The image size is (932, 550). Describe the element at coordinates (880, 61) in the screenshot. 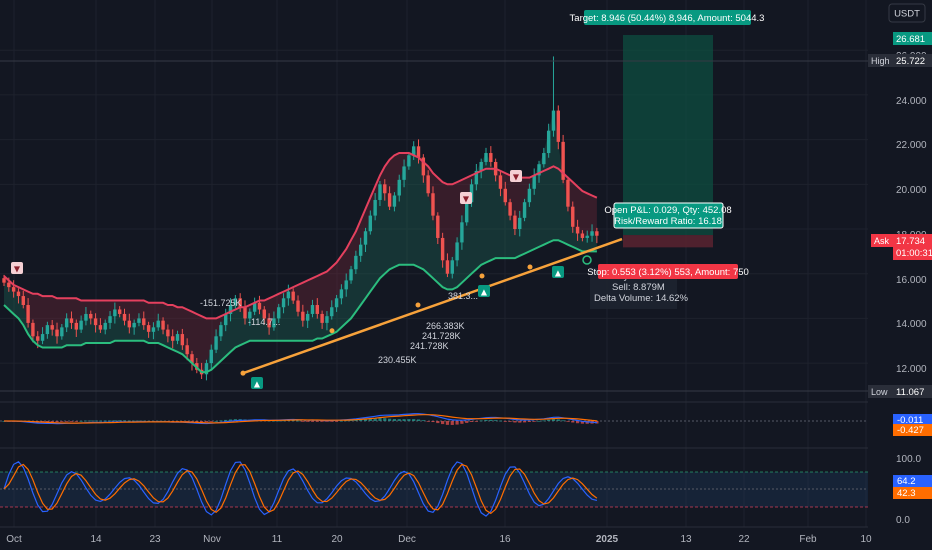

I see `svg-text: High` at that location.